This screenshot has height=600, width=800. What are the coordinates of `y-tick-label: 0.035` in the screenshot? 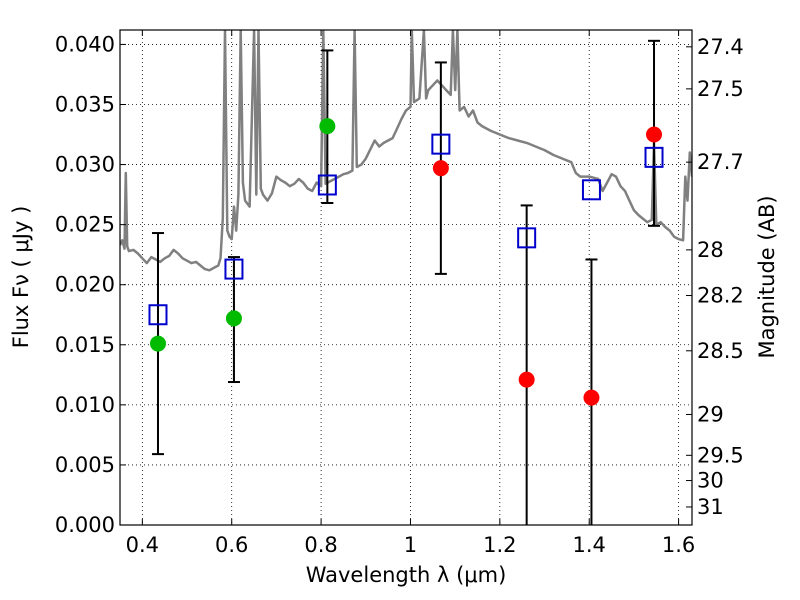 It's located at (85, 104).